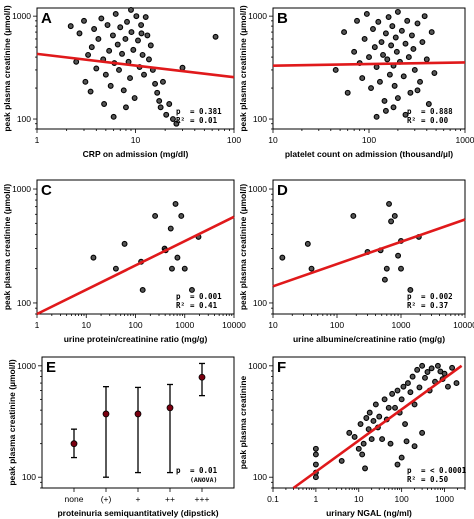  Describe the element at coordinates (359, 499) in the screenshot. I see `x-tick-label-f: 10` at that location.